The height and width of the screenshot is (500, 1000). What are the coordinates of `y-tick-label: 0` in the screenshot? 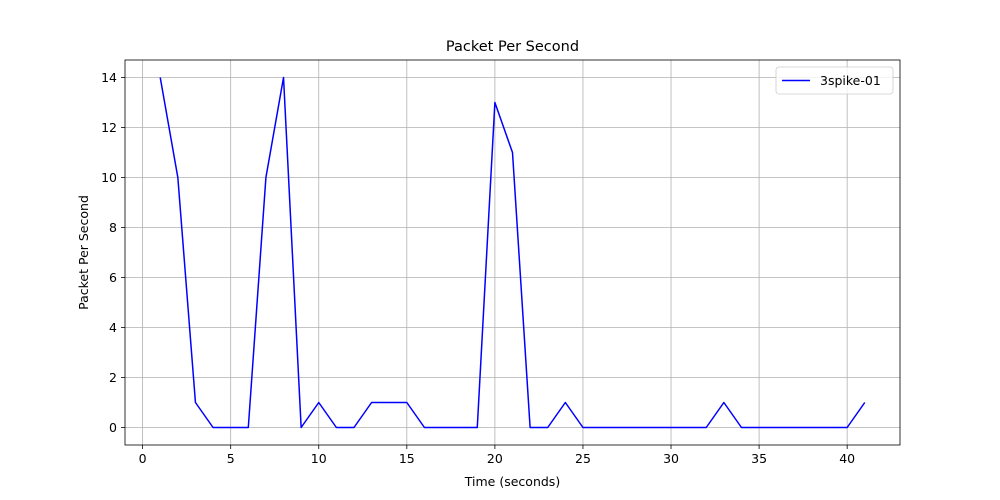 It's located at (113, 427).